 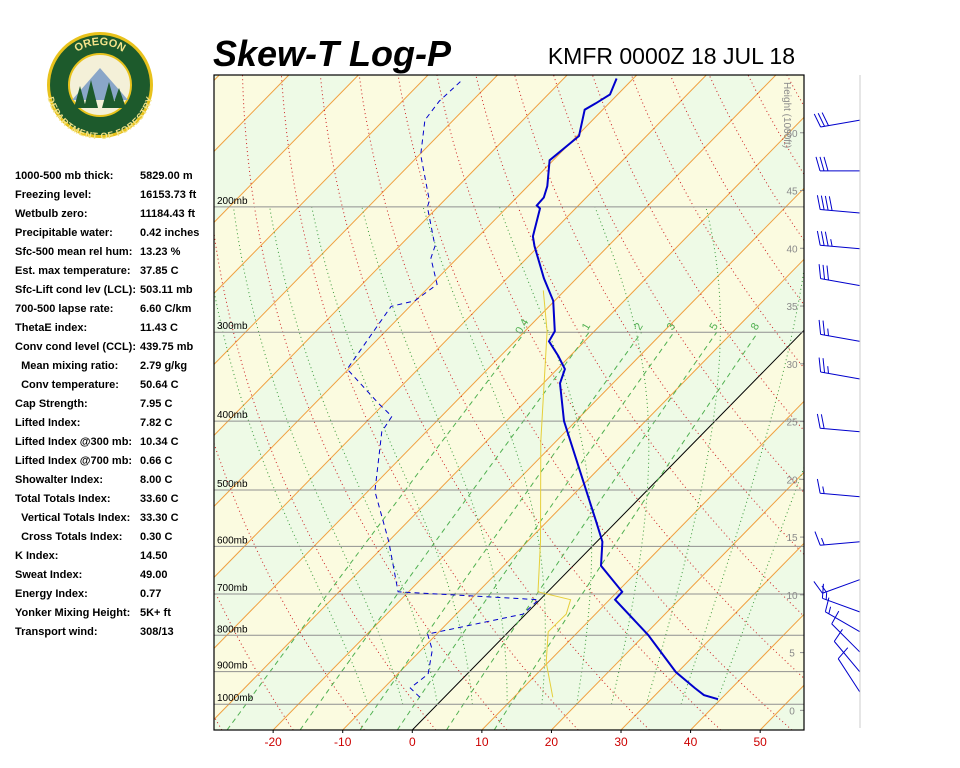 What do you see at coordinates (96, 329) in the screenshot?
I see `index-row: ThetaE index: 11.43 C` at bounding box center [96, 329].